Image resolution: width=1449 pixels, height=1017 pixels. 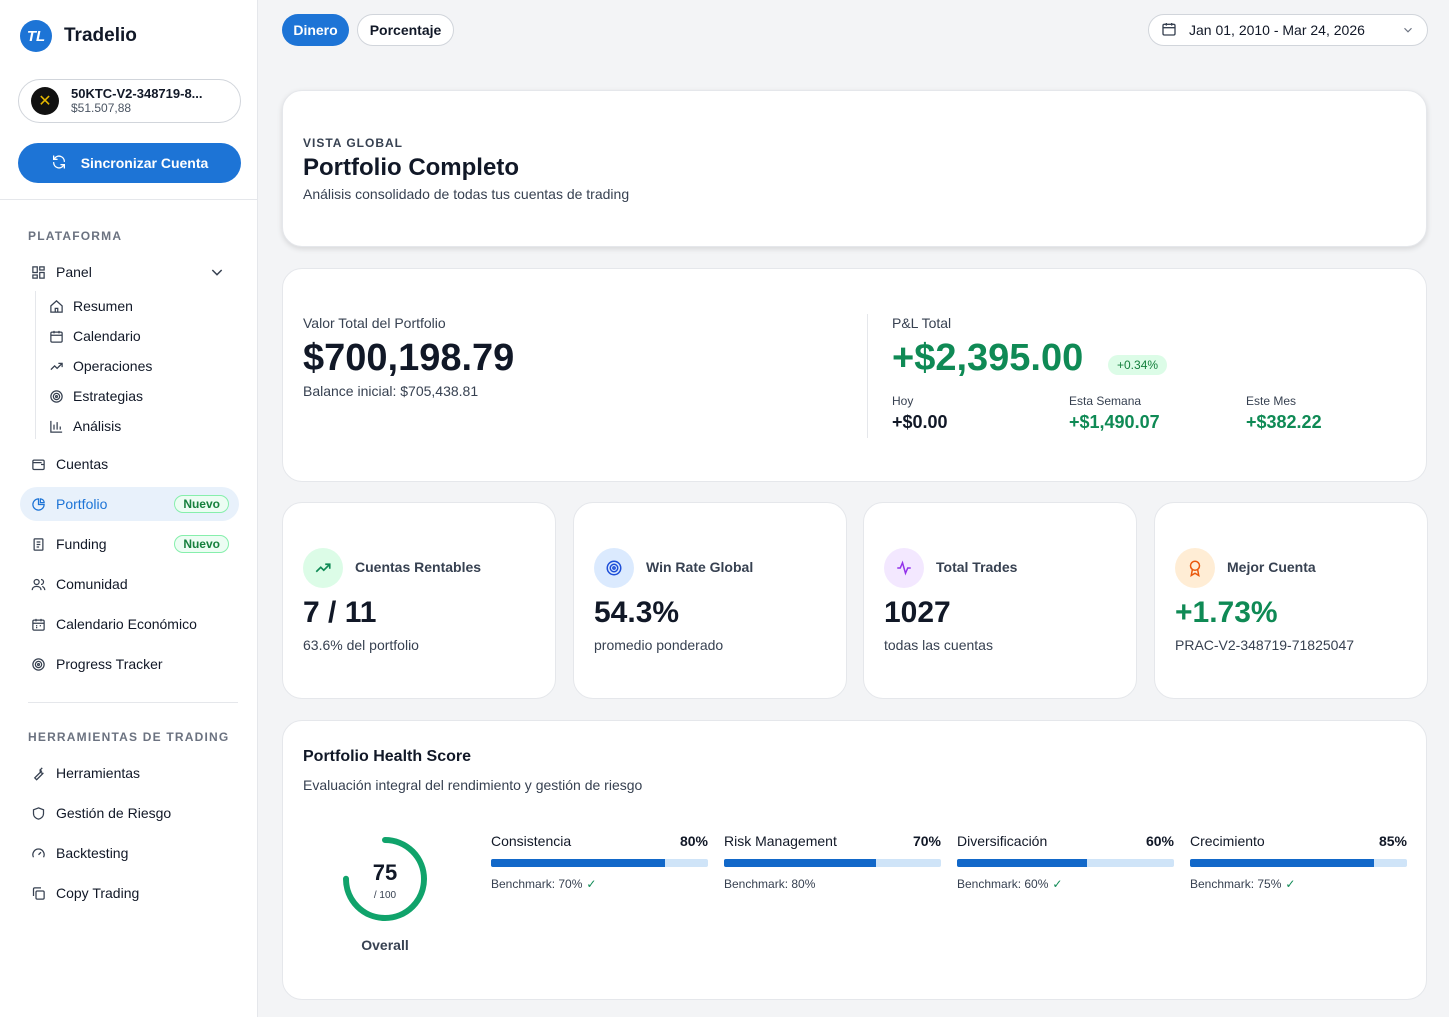 I want to click on sidebar-item-calendario-economico: Calendario Económico, so click(x=129, y=624).